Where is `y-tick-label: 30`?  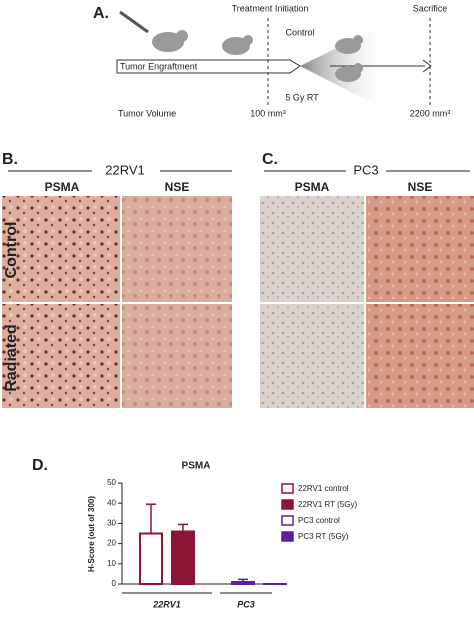 y-tick-label: 30 is located at coordinates (111, 523).